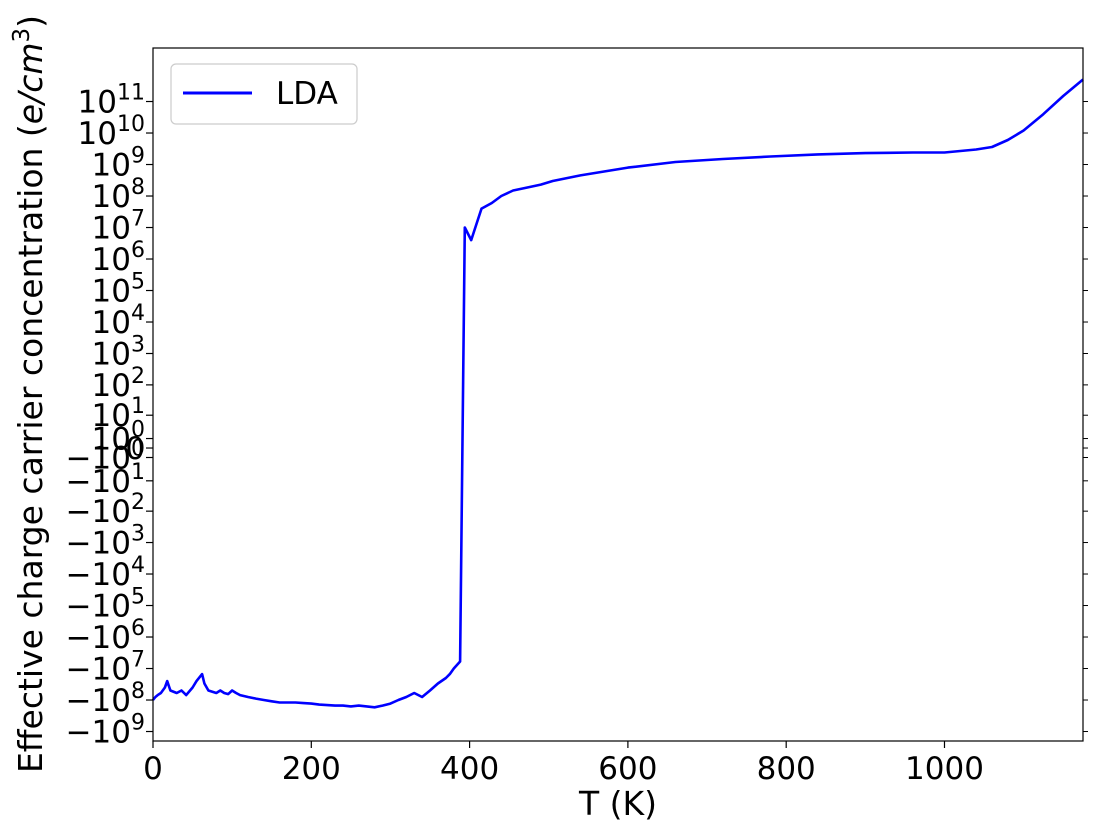  I want to click on y-tick-label: −104, so click(105, 573).